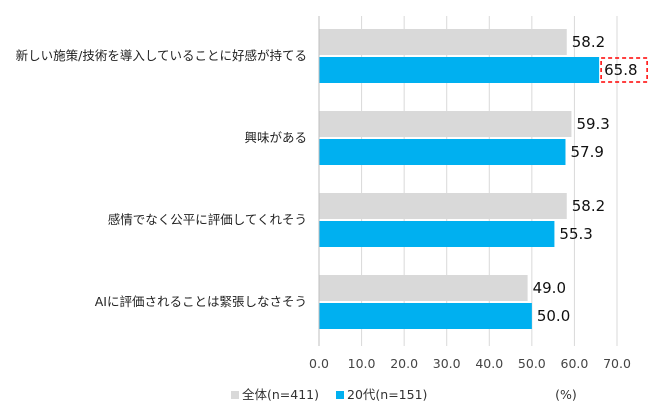 The height and width of the screenshot is (420, 650). Describe the element at coordinates (387, 394) in the screenshot. I see `legend-label: 20代(n=151)` at that location.